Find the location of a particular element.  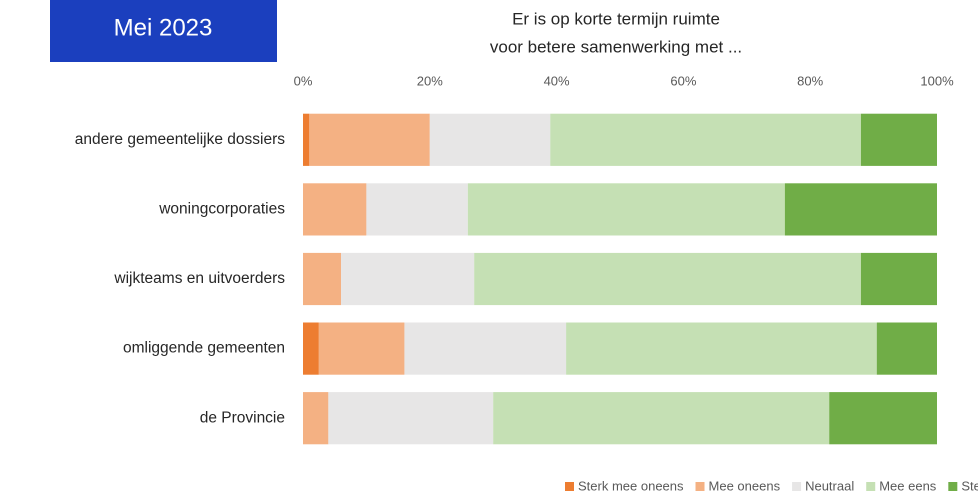

x-tick-label: 0% is located at coordinates (303, 80).